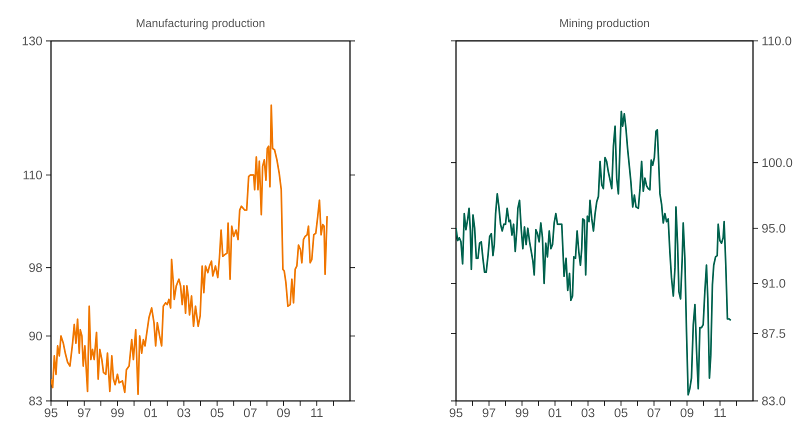 The height and width of the screenshot is (424, 806). Describe the element at coordinates (604, 24) in the screenshot. I see `chart-title: Mining production` at that location.